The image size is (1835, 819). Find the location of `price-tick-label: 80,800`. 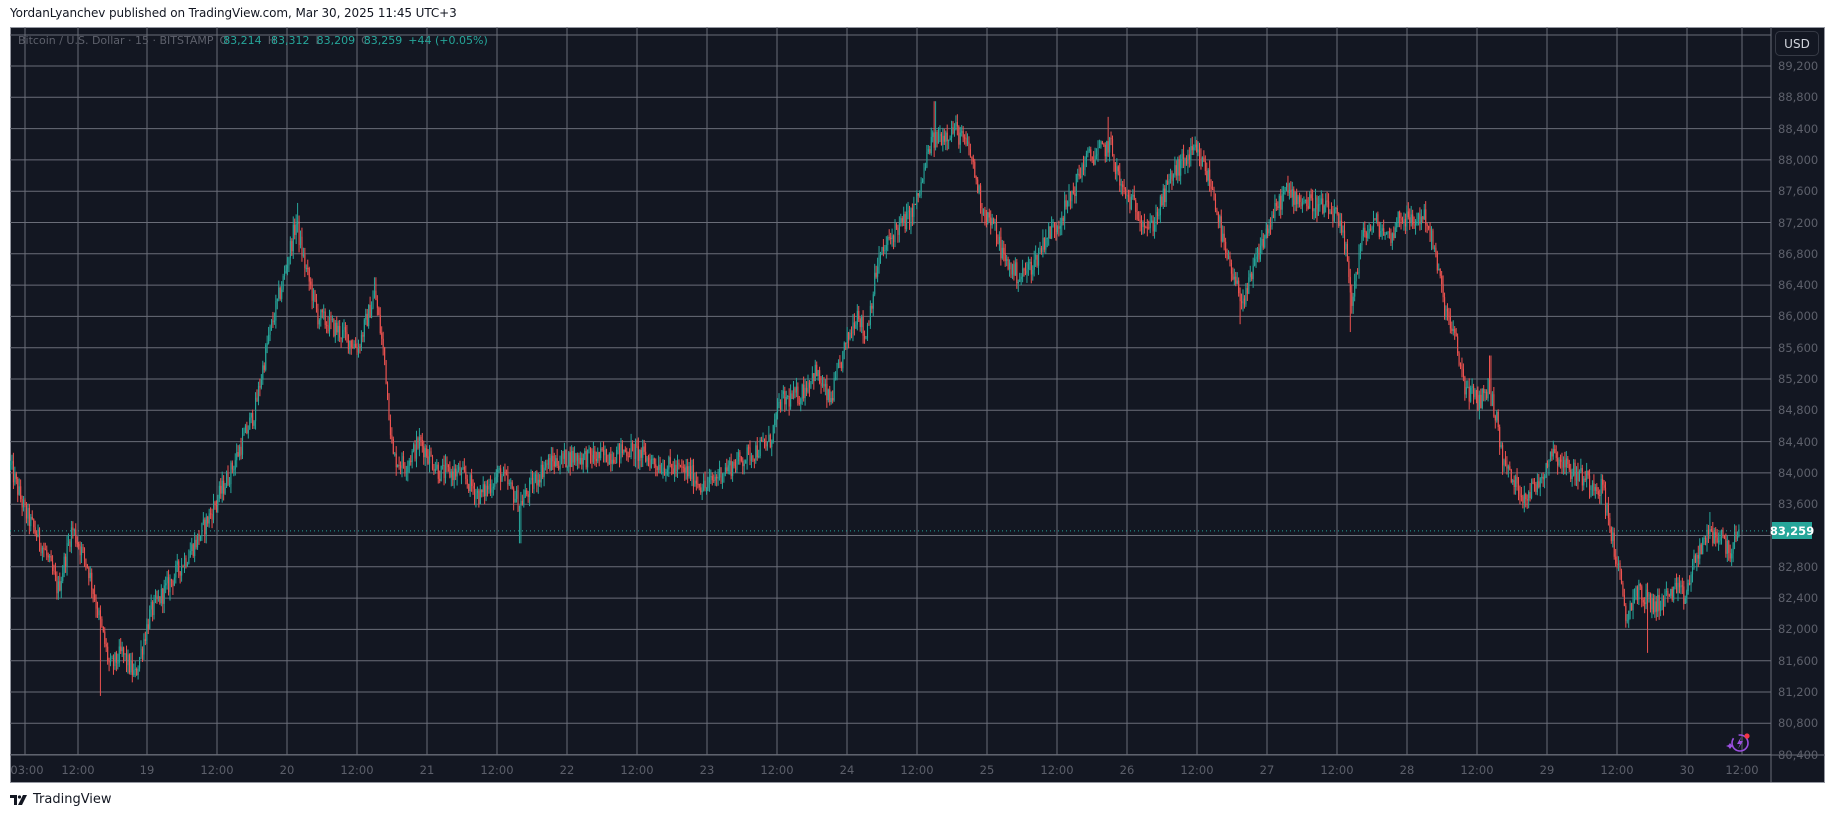

price-tick-label: 80,800 is located at coordinates (1798, 723).